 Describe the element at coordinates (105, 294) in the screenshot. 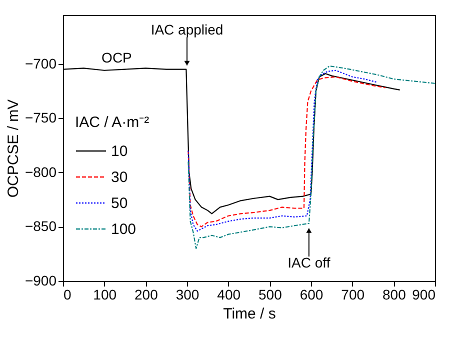

I see `x-tick-label: 100` at that location.